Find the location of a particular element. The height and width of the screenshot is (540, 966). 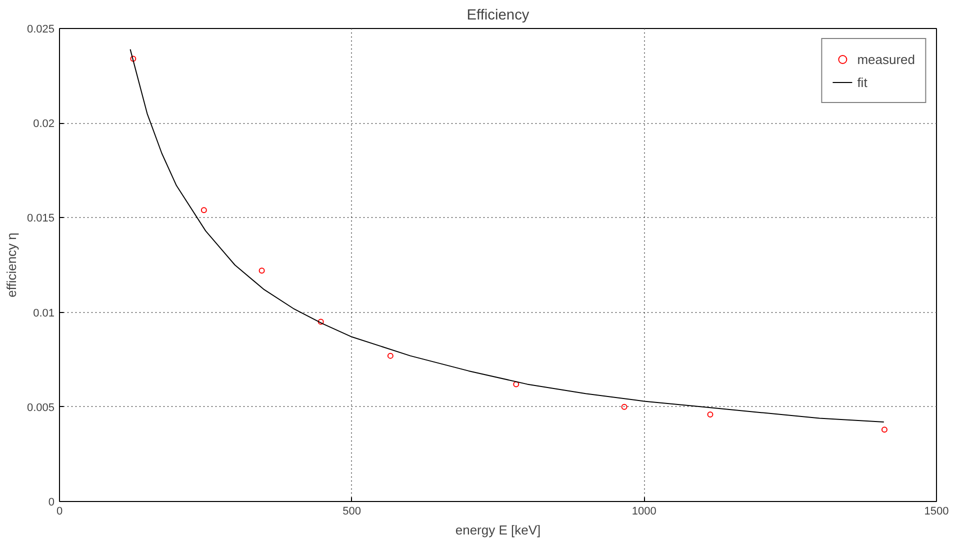

x-tick-label: 0 is located at coordinates (59, 512).